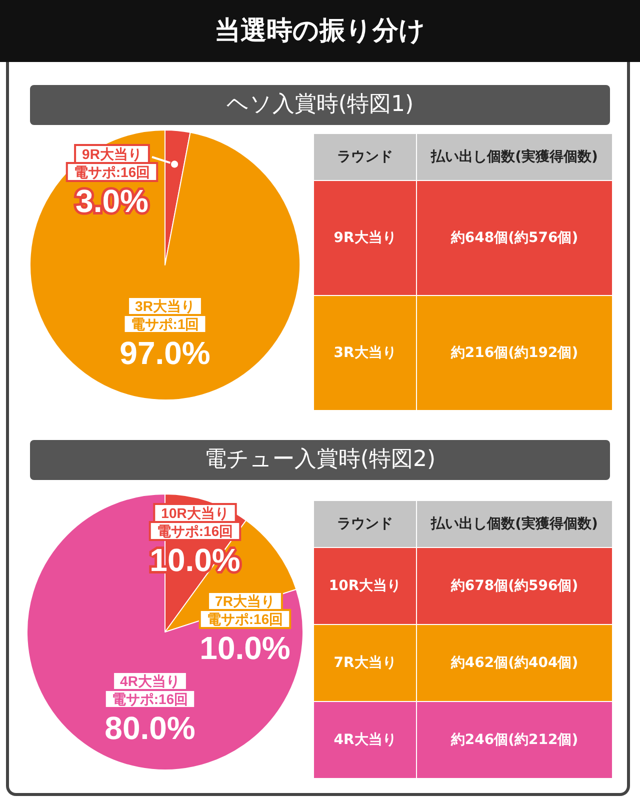 This screenshot has width=640, height=802. Describe the element at coordinates (195, 513) in the screenshot. I see `slice-label: 10R大当り` at that location.